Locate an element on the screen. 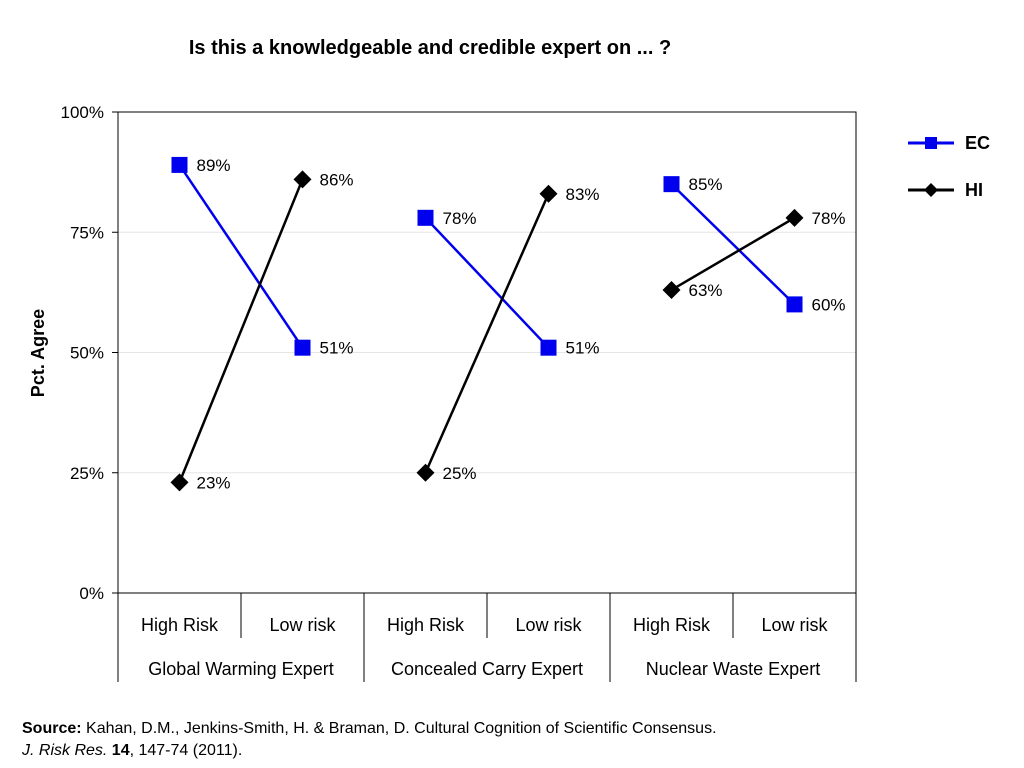 The width and height of the screenshot is (1024, 768). series-hi-data-label: 25% is located at coordinates (460, 473).